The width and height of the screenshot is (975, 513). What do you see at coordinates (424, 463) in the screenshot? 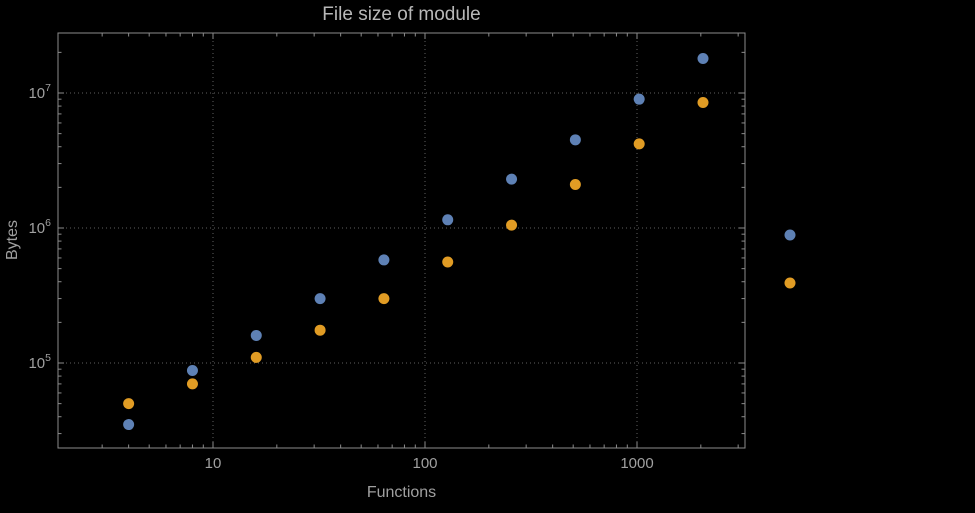
I see `x-tick-label: 100` at bounding box center [424, 463].